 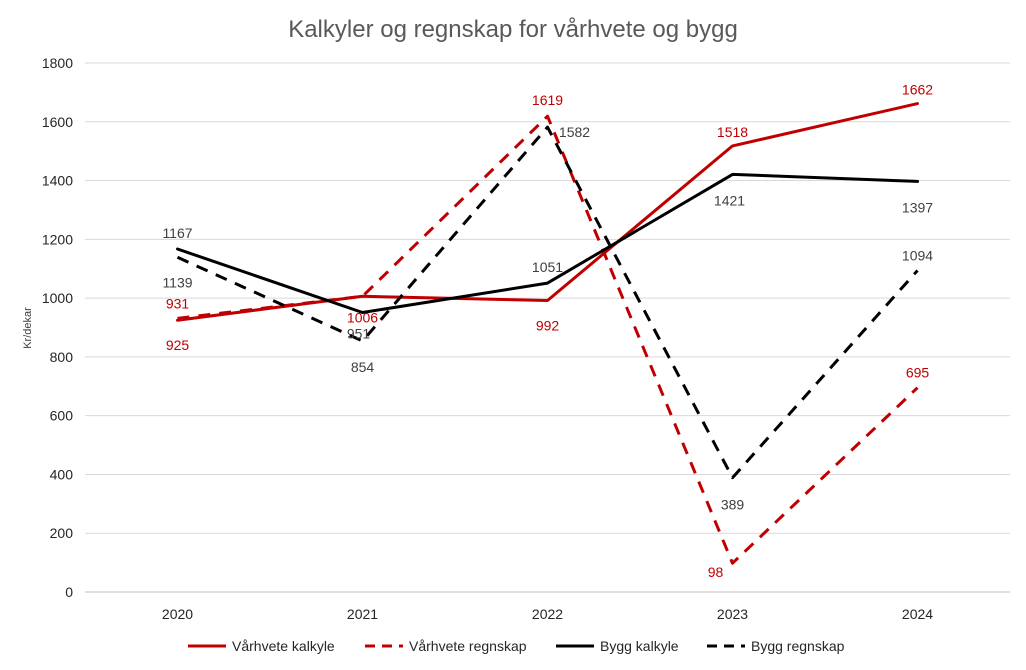 What do you see at coordinates (917, 614) in the screenshot?
I see `x-tick-label: 2024` at bounding box center [917, 614].